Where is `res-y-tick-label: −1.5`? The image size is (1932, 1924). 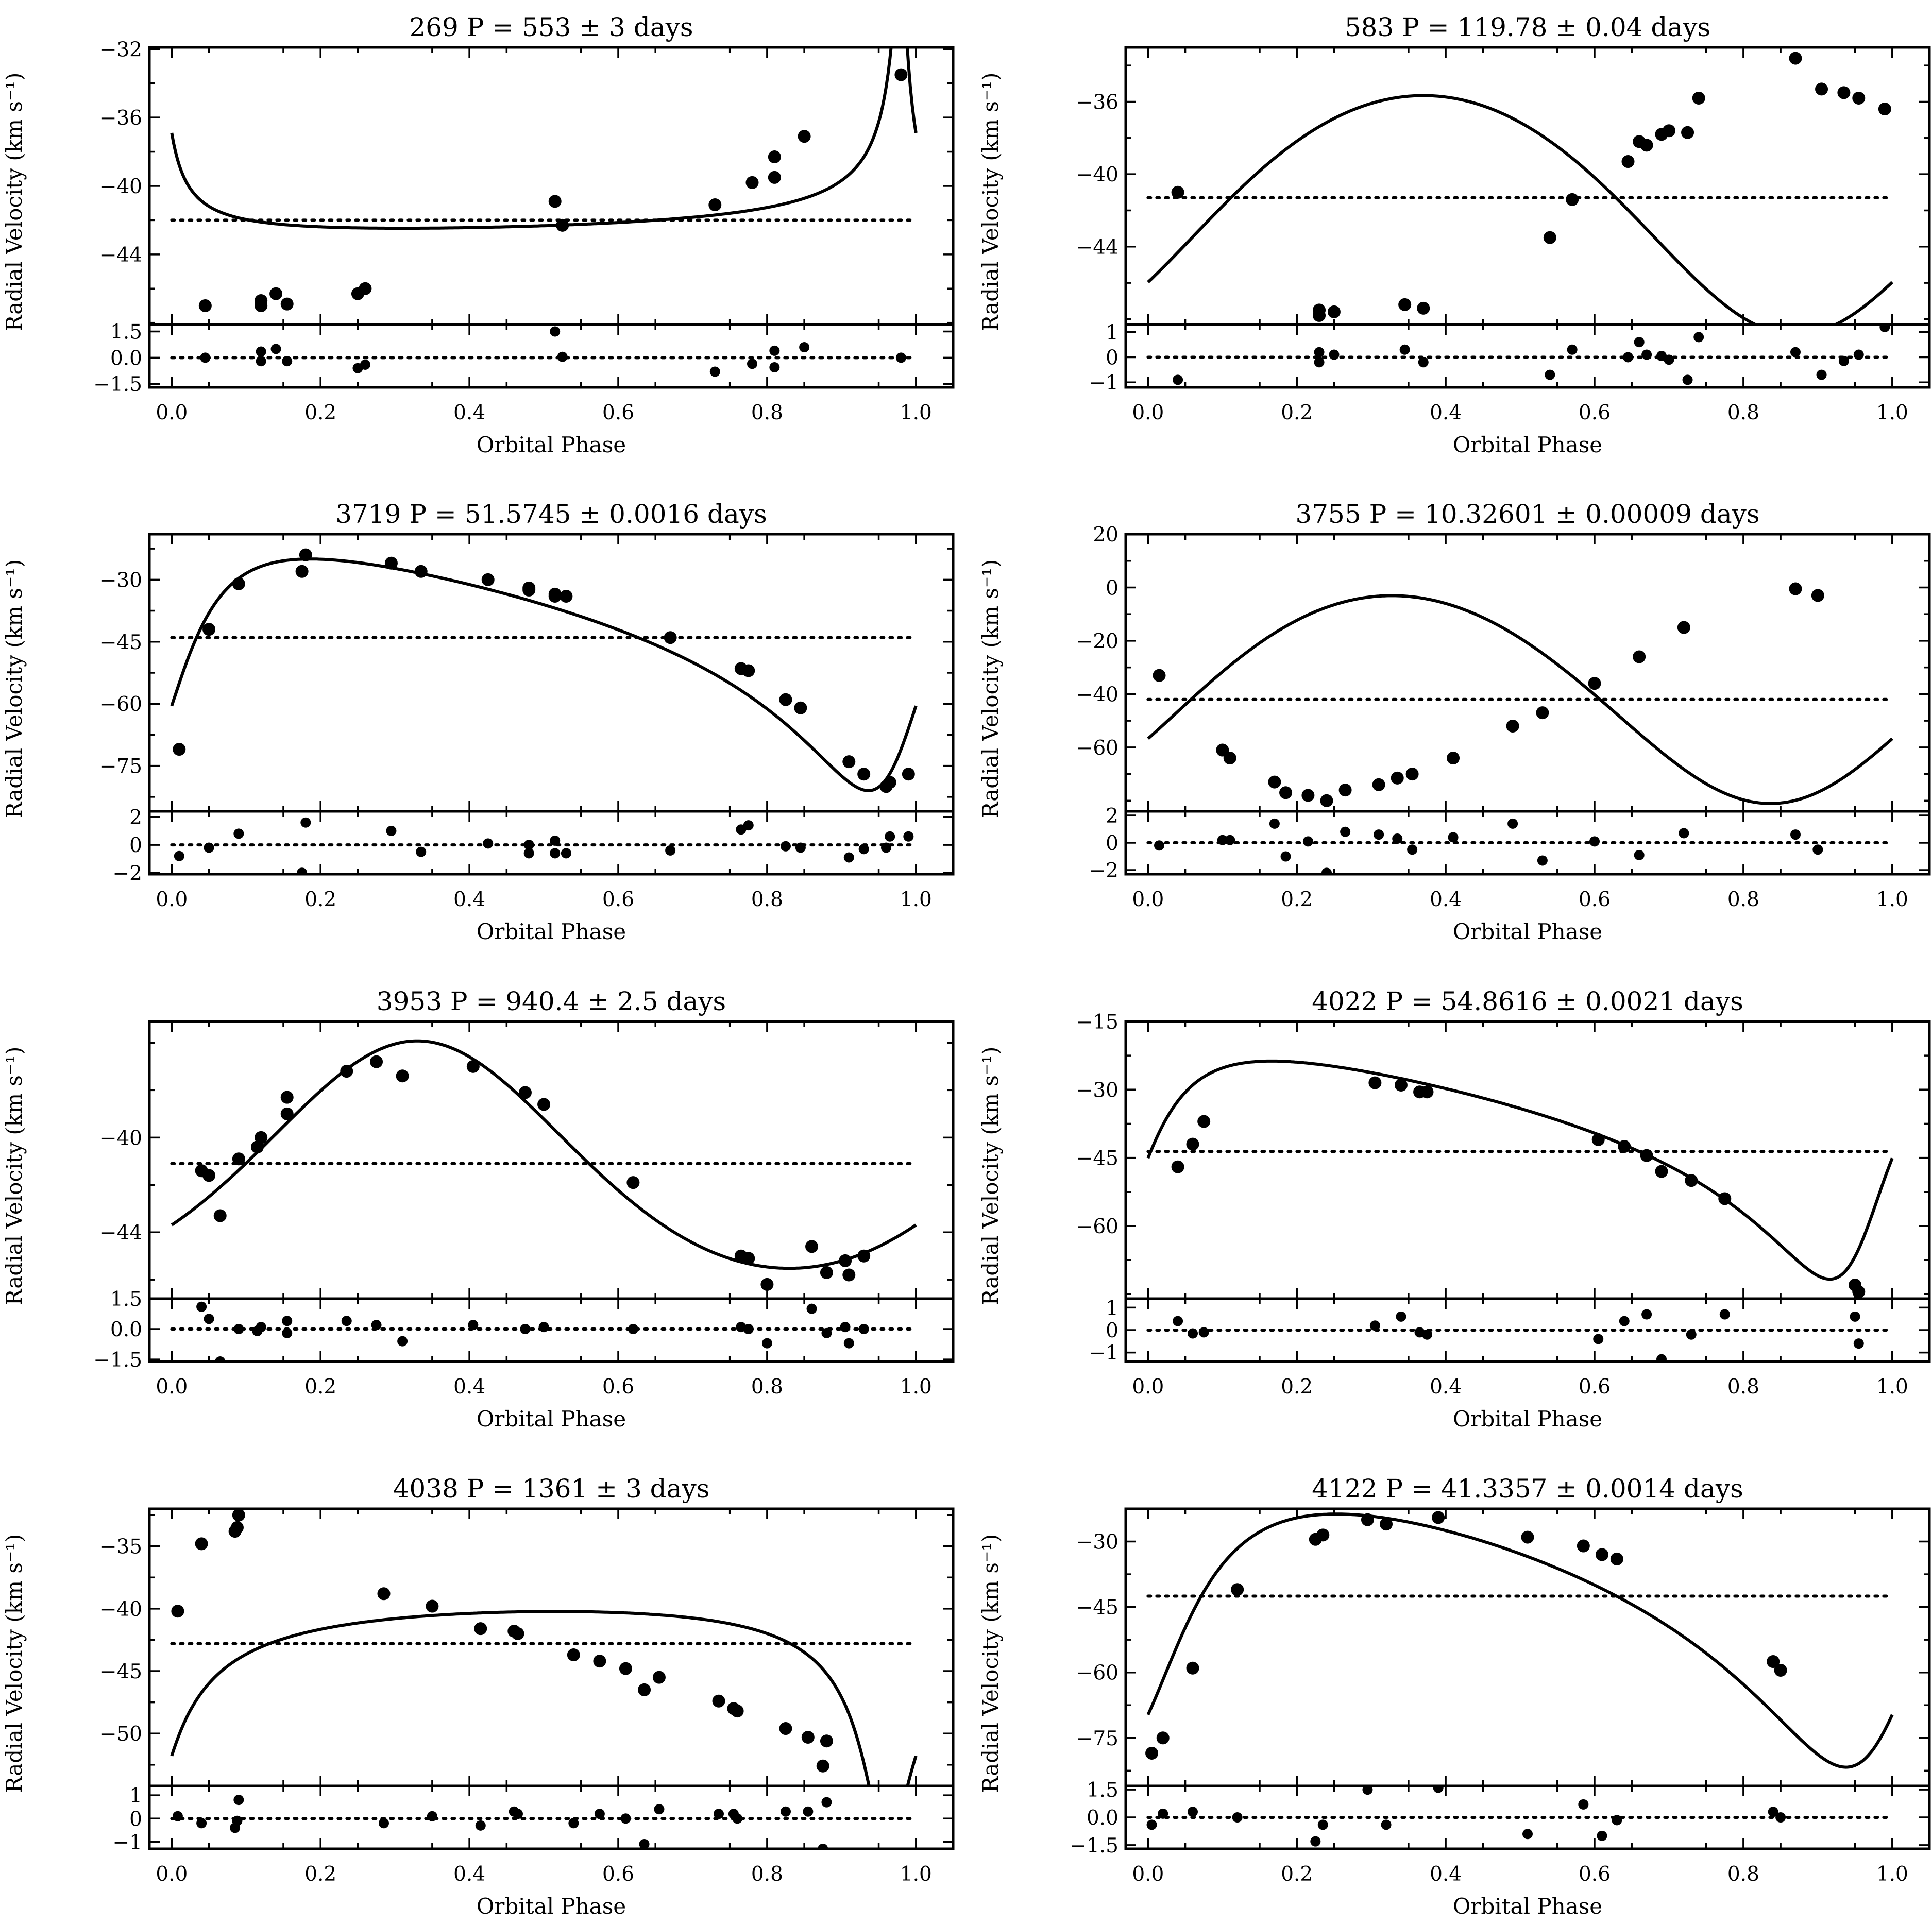
res-y-tick-label: −1.5 is located at coordinates (117, 1360).